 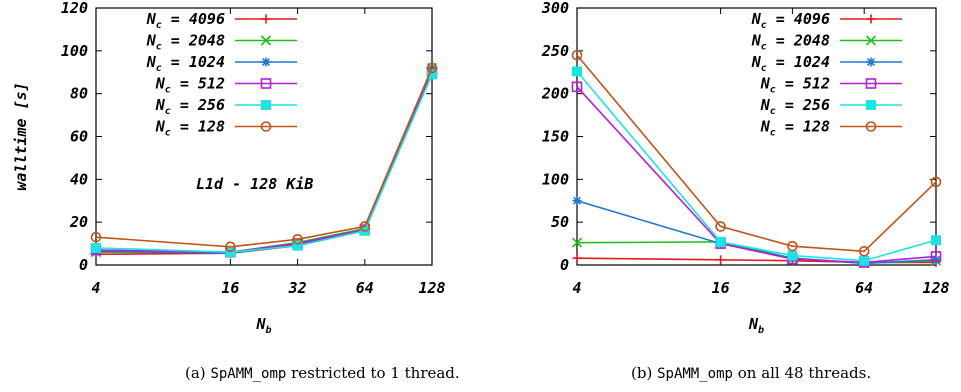 I want to click on caption-b-label: (b), so click(x=642, y=373).